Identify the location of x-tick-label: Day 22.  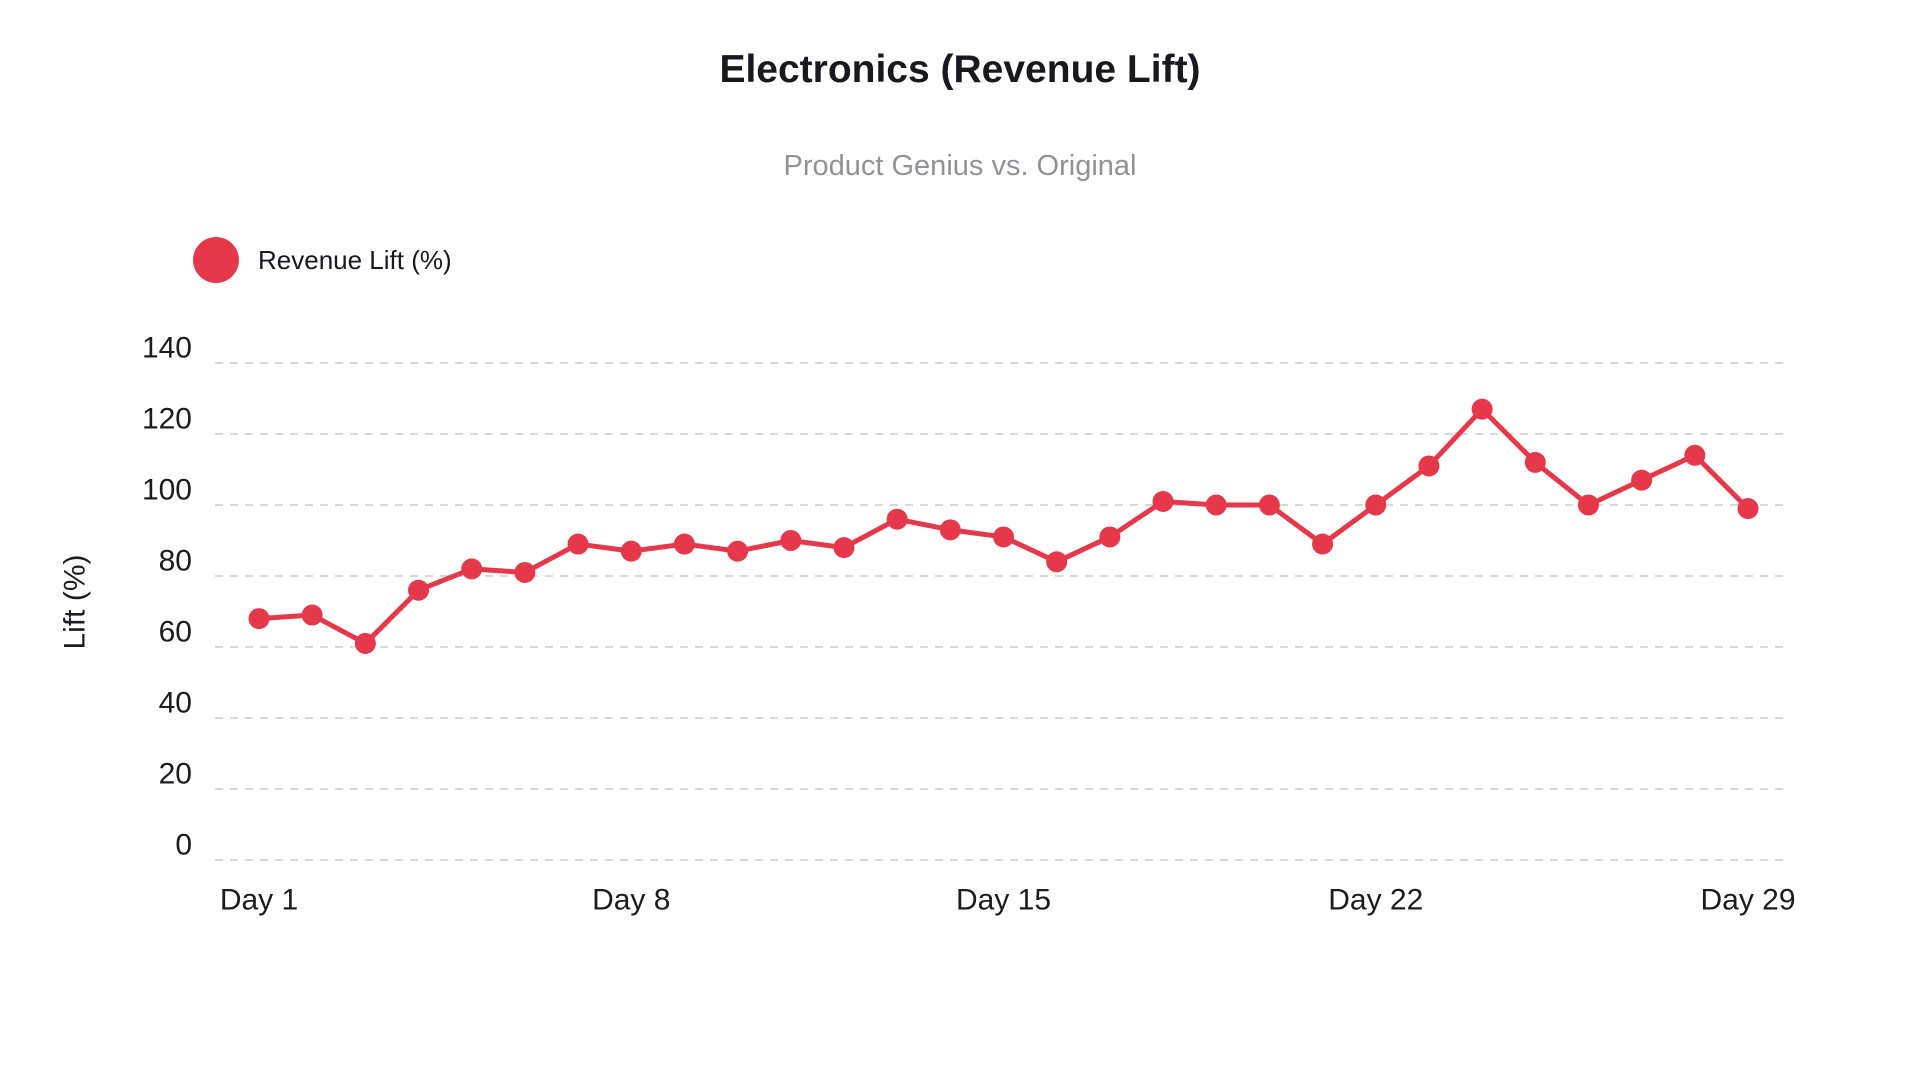
(1375, 900).